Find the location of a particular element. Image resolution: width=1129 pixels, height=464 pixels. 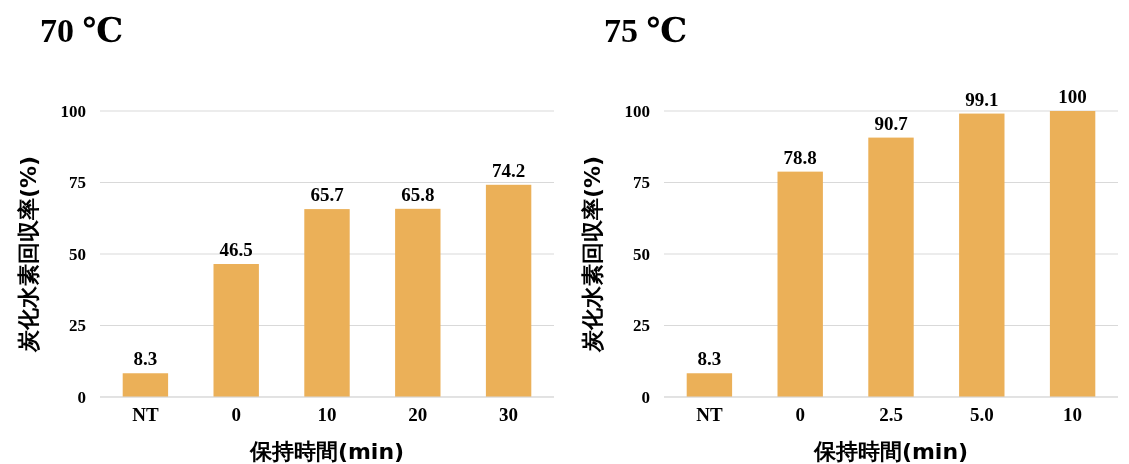

data-label: 100 is located at coordinates (1072, 96).